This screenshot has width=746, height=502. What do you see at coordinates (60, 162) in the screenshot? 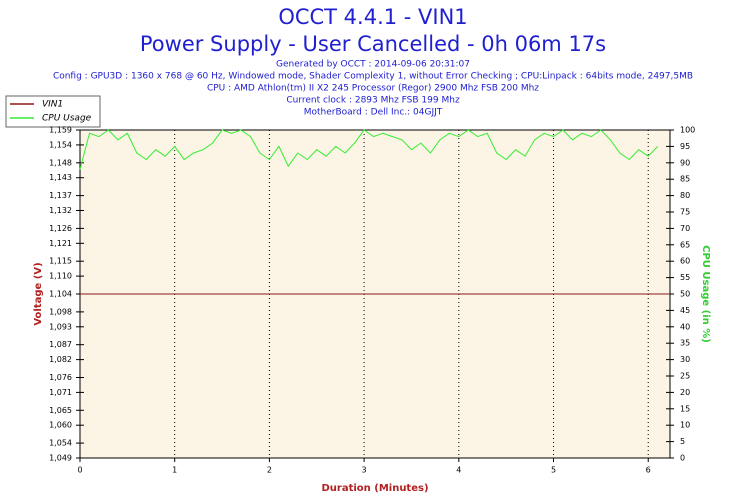
I see `y-tick-label: 1,148` at bounding box center [60, 162].